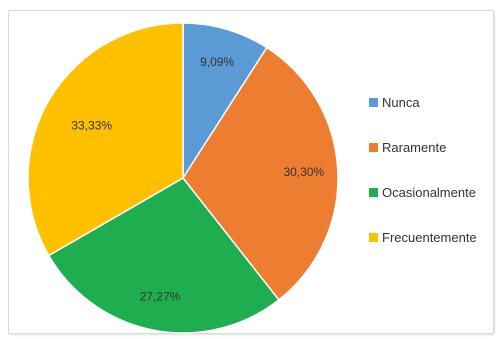 This screenshot has height=339, width=500. What do you see at coordinates (414, 147) in the screenshot?
I see `legend-label-raramente: Raramente` at bounding box center [414, 147].